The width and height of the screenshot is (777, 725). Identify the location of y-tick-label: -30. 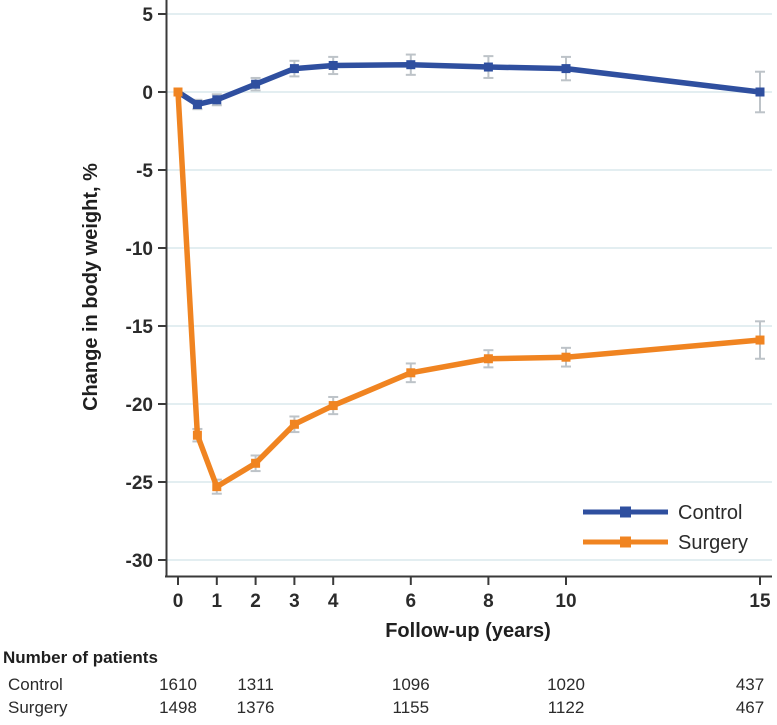
(139, 561).